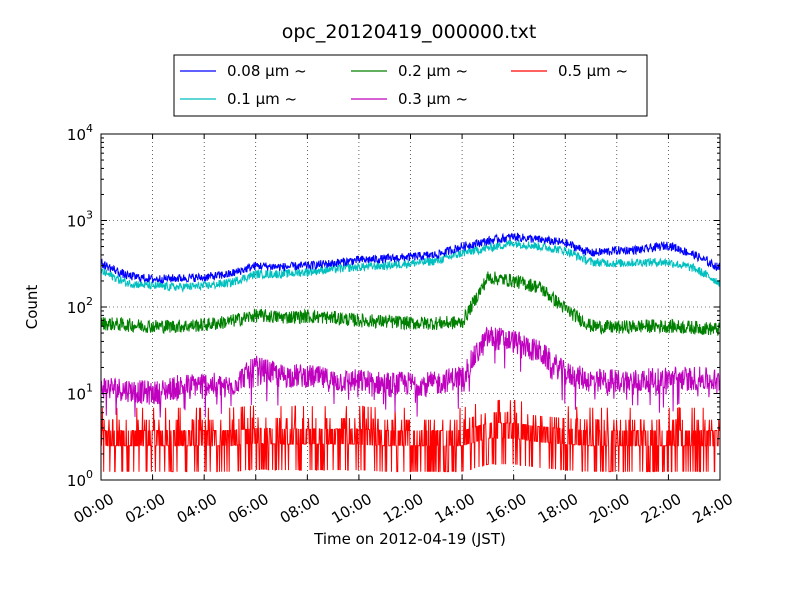  Describe the element at coordinates (609, 508) in the screenshot. I see `x-tick-label: 20:00` at that location.